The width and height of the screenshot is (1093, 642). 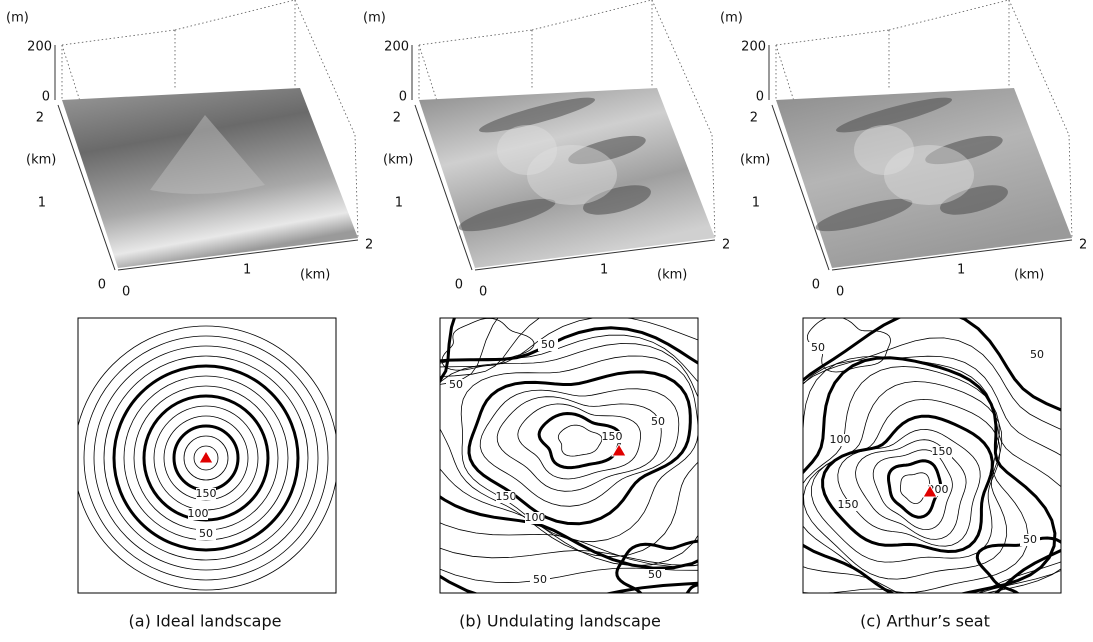 What do you see at coordinates (207, 154) in the screenshot?
I see `peak` at bounding box center [207, 154].